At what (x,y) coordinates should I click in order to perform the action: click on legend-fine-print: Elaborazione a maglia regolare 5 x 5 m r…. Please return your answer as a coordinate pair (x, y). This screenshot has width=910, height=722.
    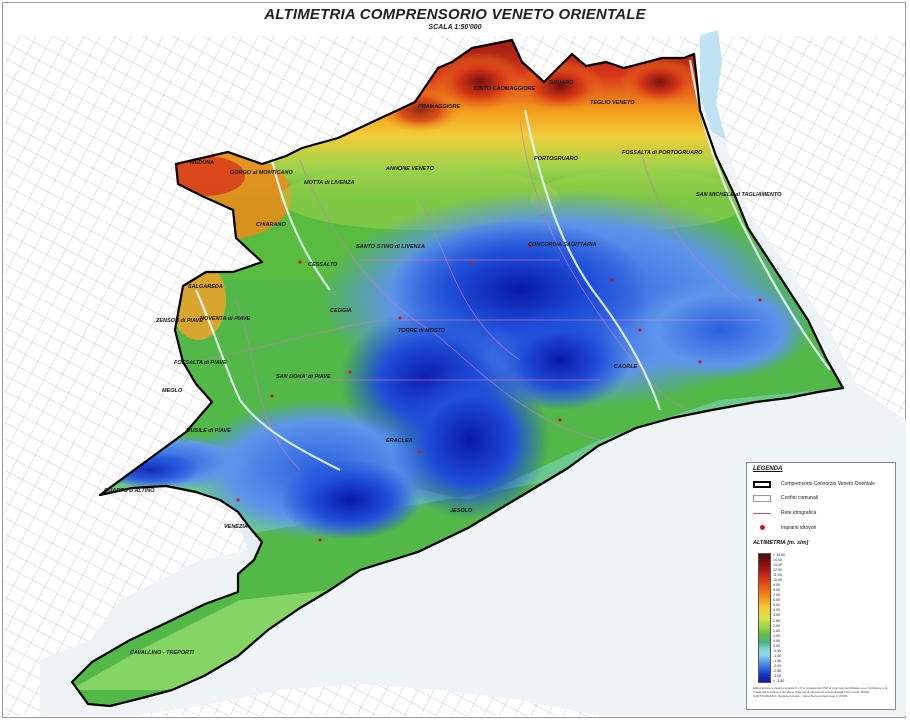
    Looking at the image, I should click on (820, 692).